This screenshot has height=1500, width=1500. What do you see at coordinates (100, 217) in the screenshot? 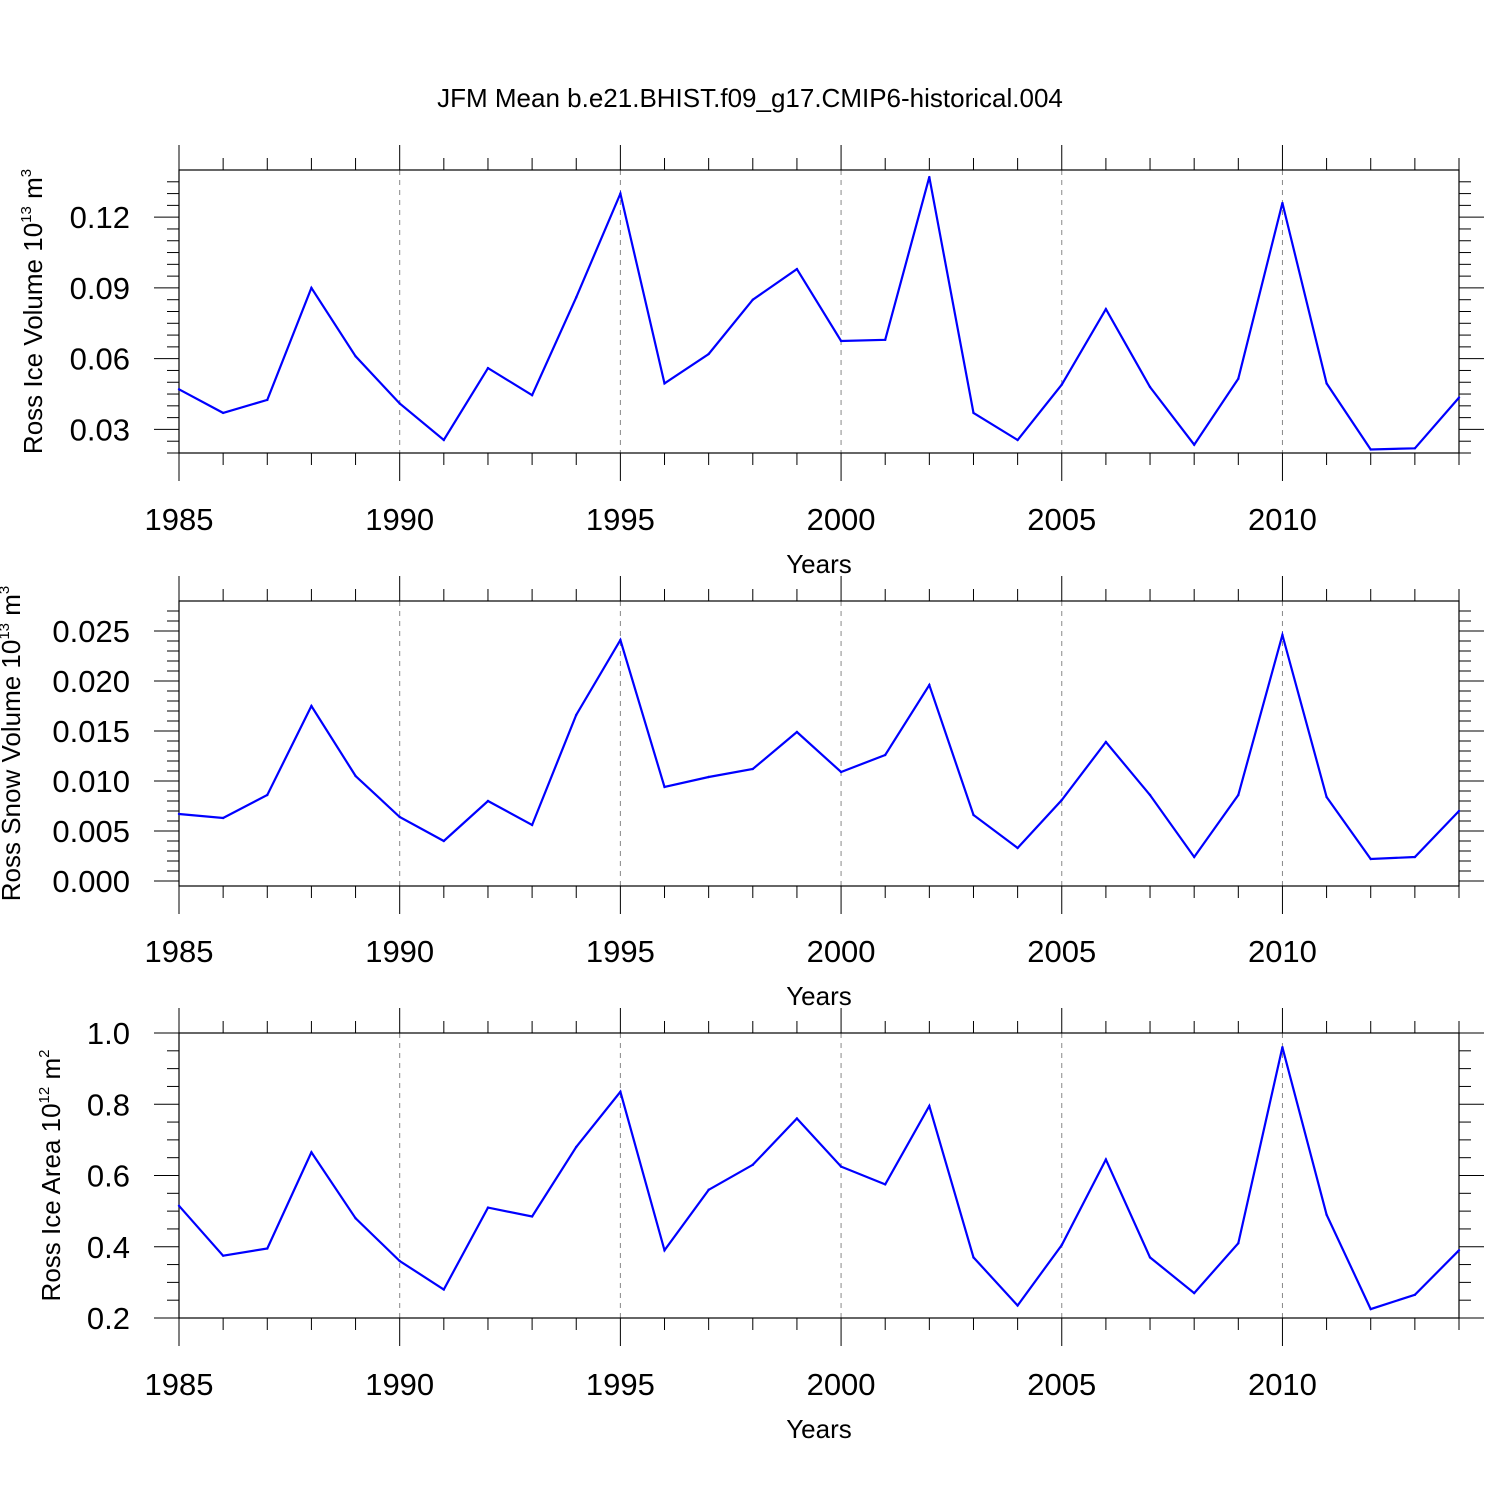
I see `y-tick-label: 0.12` at bounding box center [100, 217].